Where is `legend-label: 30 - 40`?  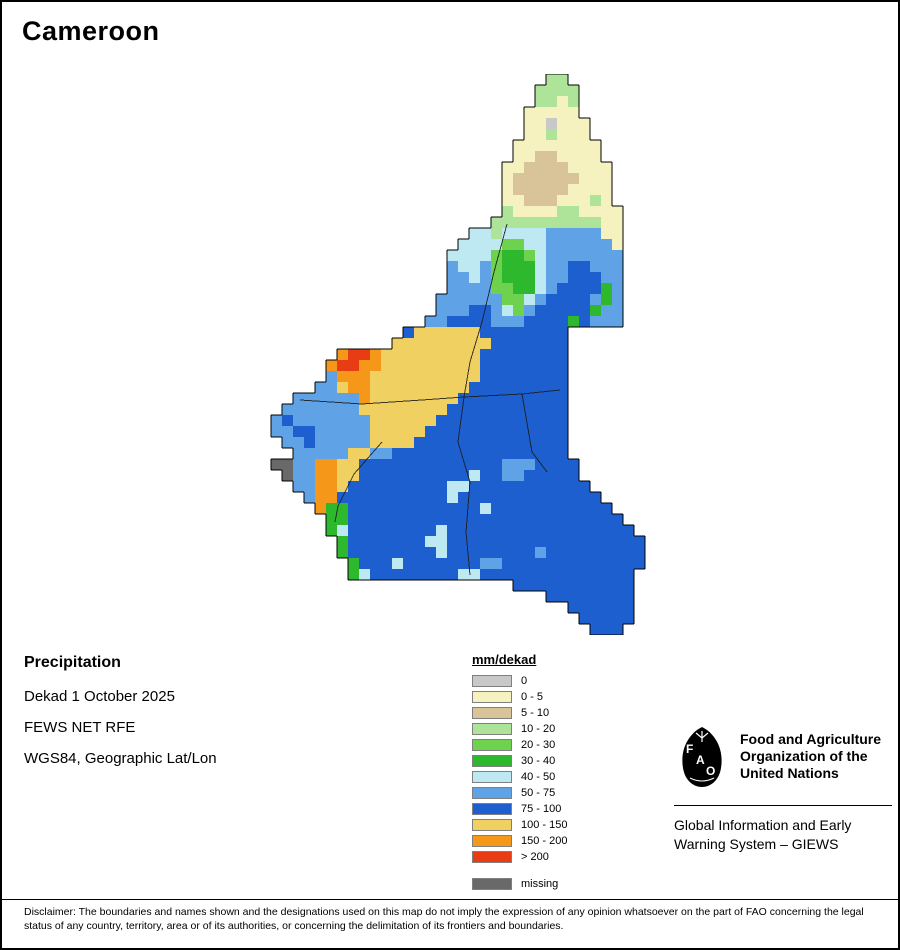
legend-label: 30 - 40 is located at coordinates (538, 761).